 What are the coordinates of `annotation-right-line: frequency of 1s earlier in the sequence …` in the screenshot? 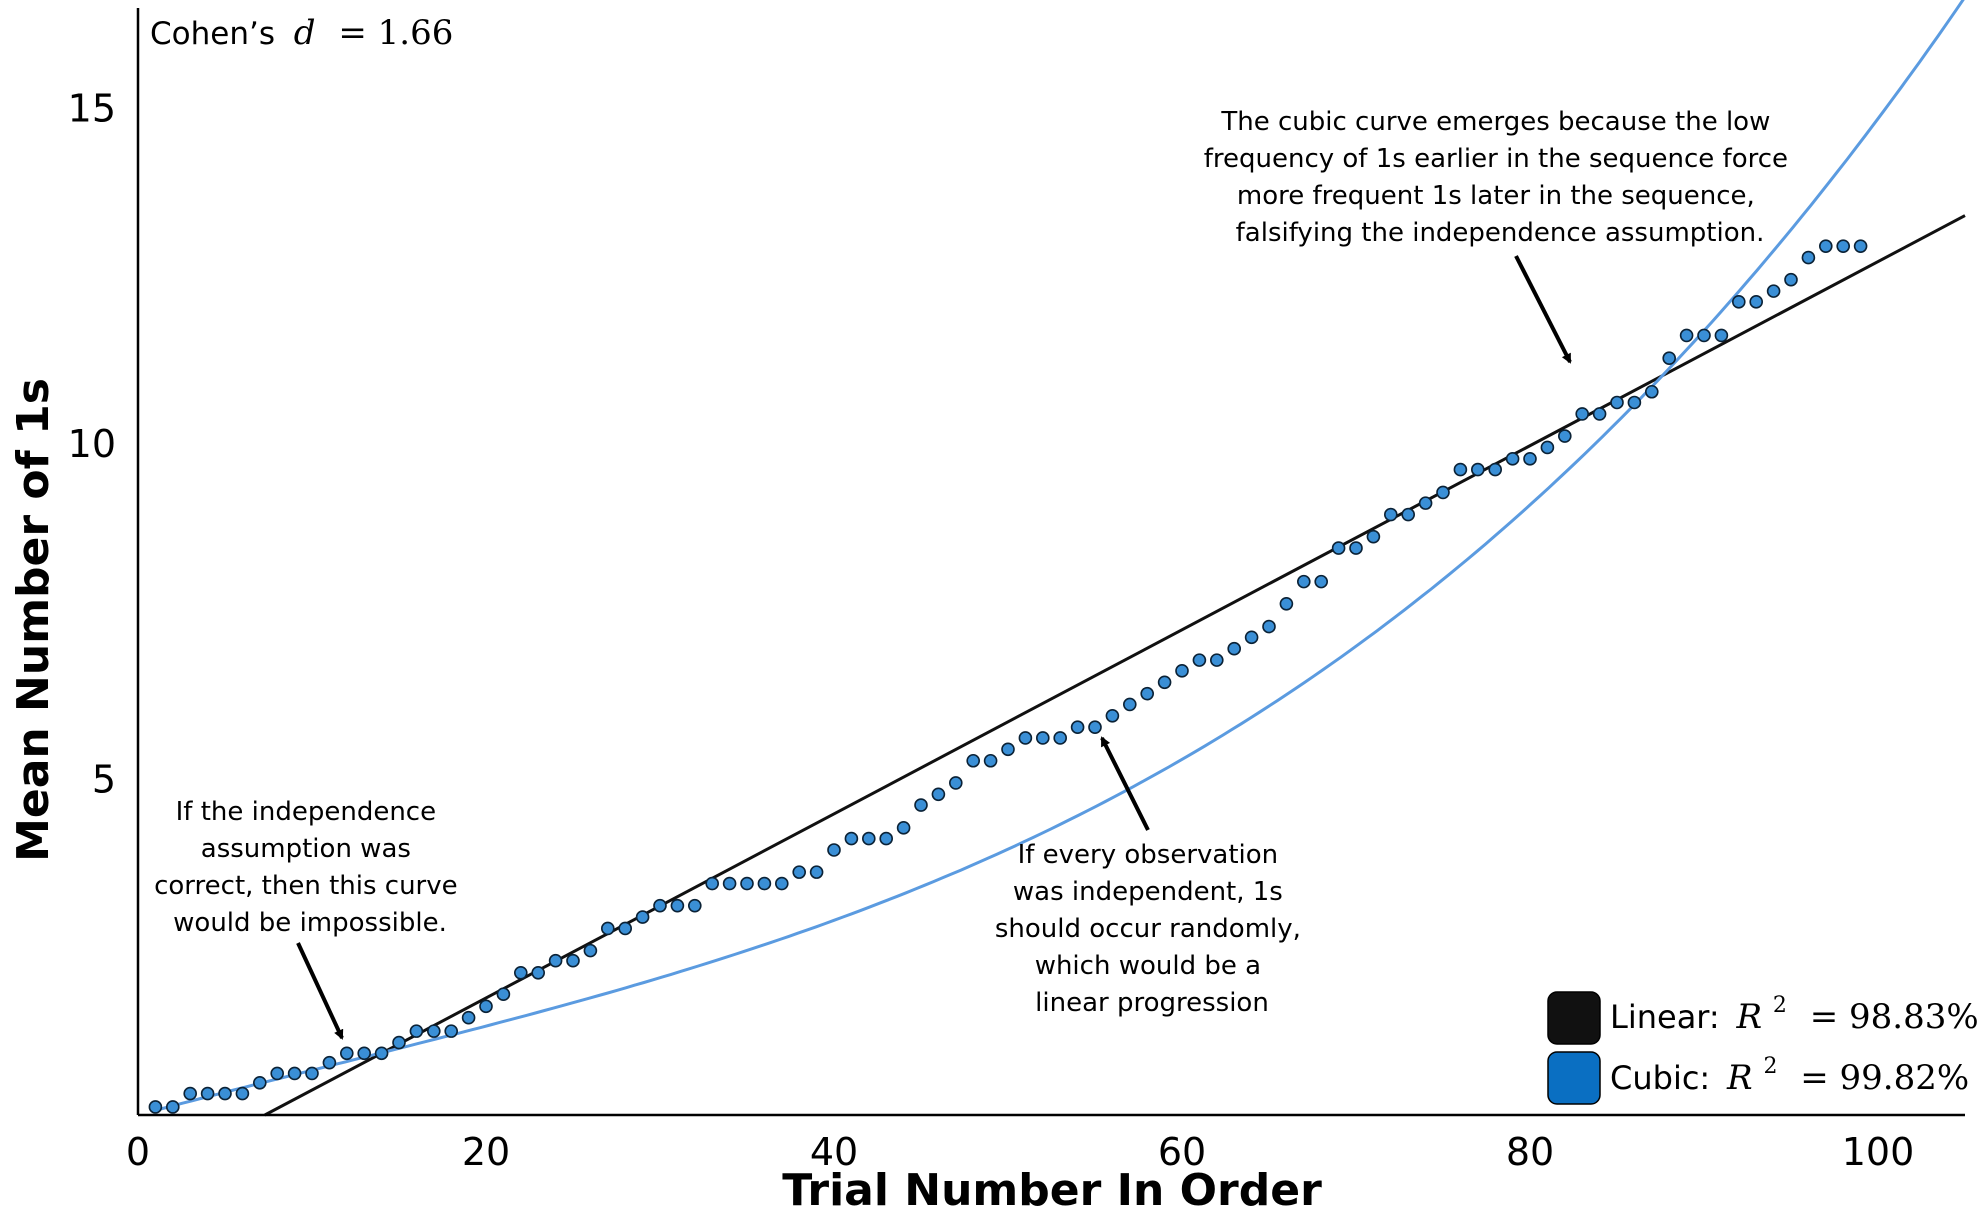 It's located at (1496, 159).